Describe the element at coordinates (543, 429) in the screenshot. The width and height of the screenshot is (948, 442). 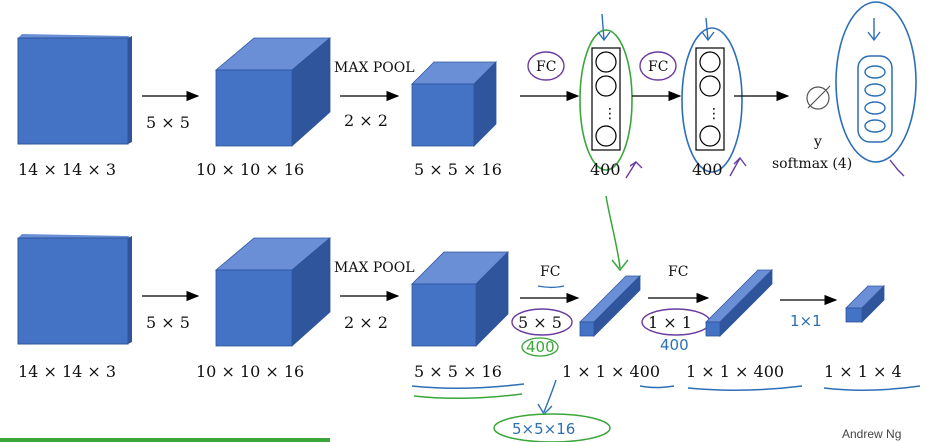
I see `bottom-annotation-filter: 5×5×16` at that location.